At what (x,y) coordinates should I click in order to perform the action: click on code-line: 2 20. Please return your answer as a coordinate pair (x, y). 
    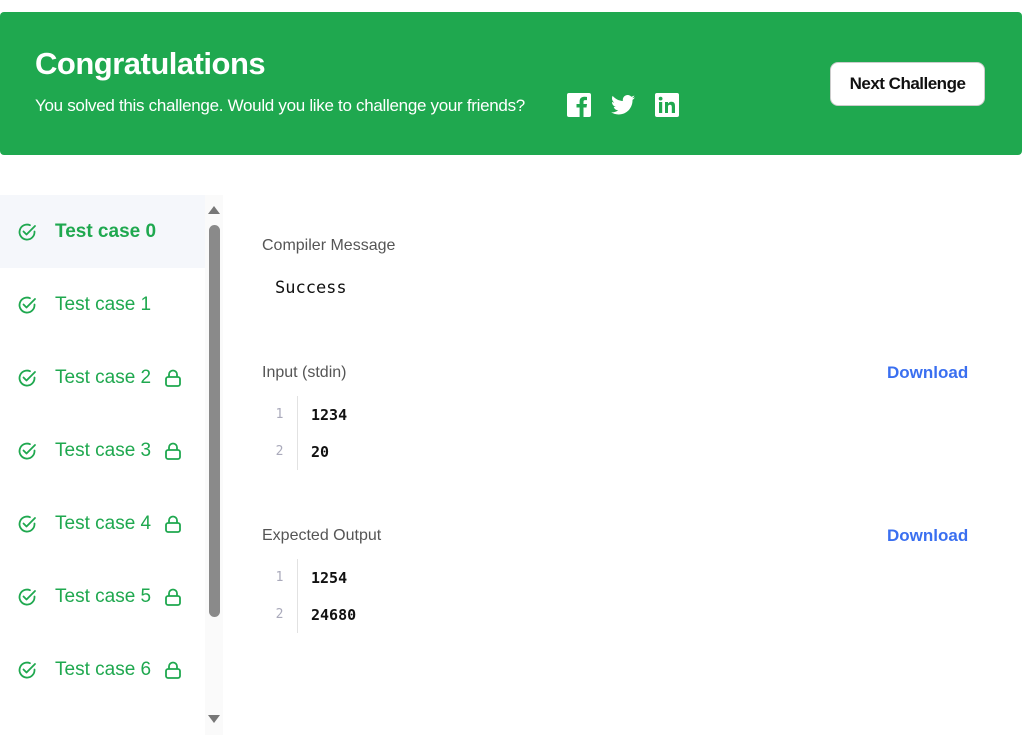
    Looking at the image, I should click on (312, 451).